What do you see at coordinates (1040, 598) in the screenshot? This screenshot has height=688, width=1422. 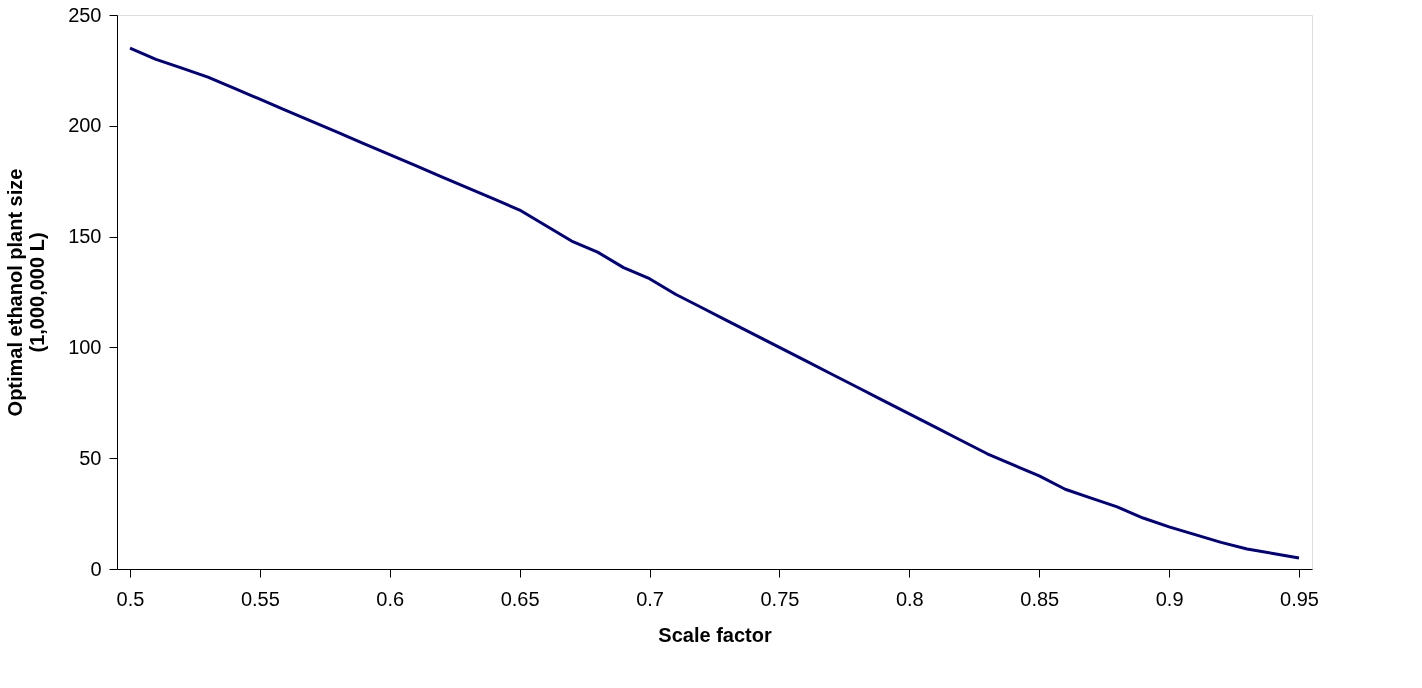 I see `x-tick-label: 0.85` at bounding box center [1040, 598].